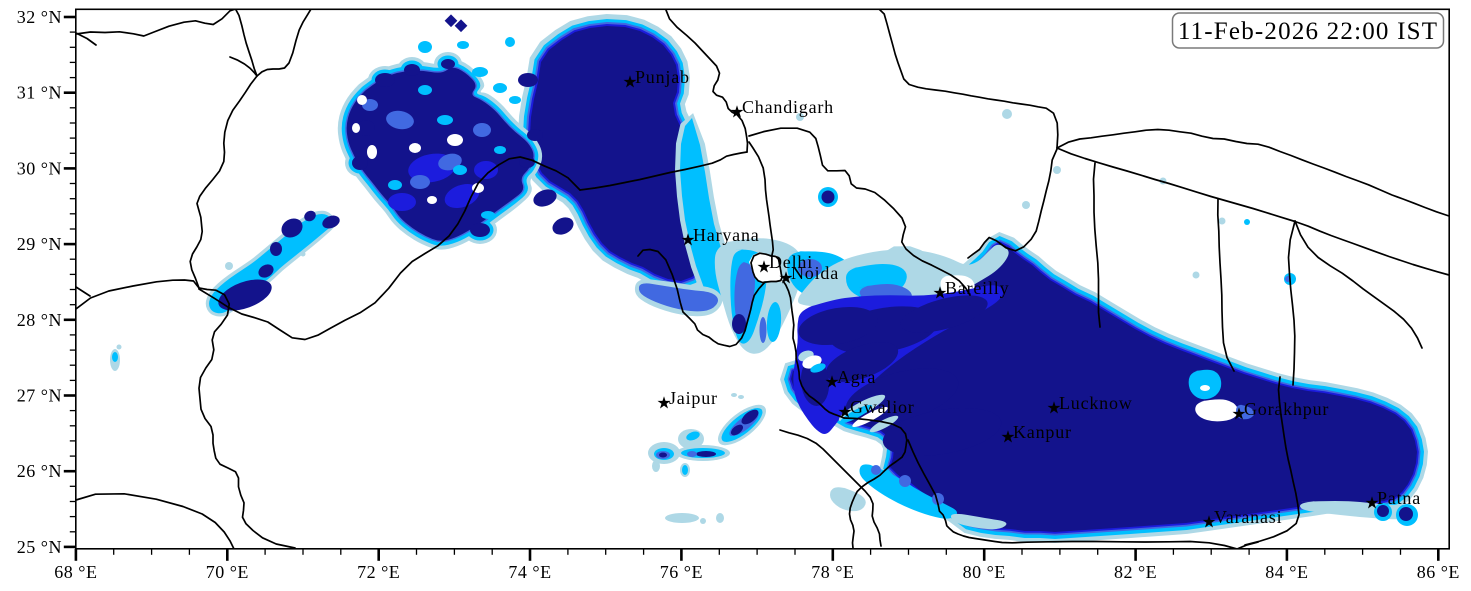 The image size is (1471, 591). Describe the element at coordinates (1286, 409) in the screenshot. I see `svg-text: Gorakhpur` at that location.